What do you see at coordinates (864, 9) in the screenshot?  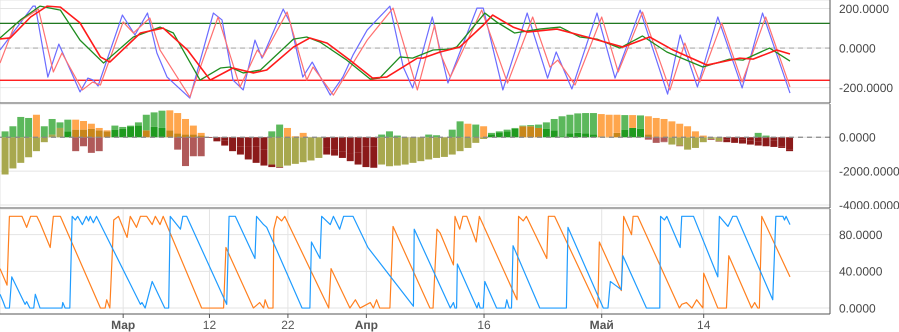 I see `y-tick-label: 200.0000` at bounding box center [864, 9].